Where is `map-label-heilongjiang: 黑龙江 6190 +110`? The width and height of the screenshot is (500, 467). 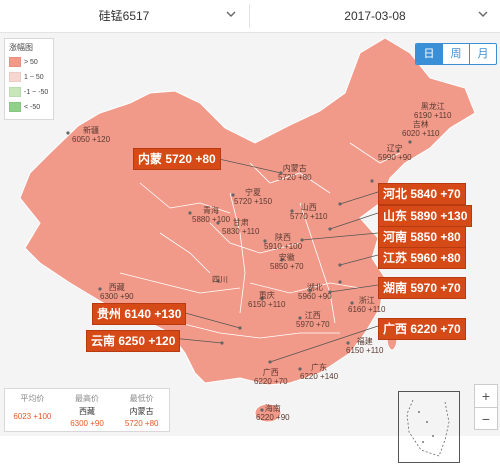
map-label-heilongjiang: 黑龙江 6190 +110 is located at coordinates (433, 111).